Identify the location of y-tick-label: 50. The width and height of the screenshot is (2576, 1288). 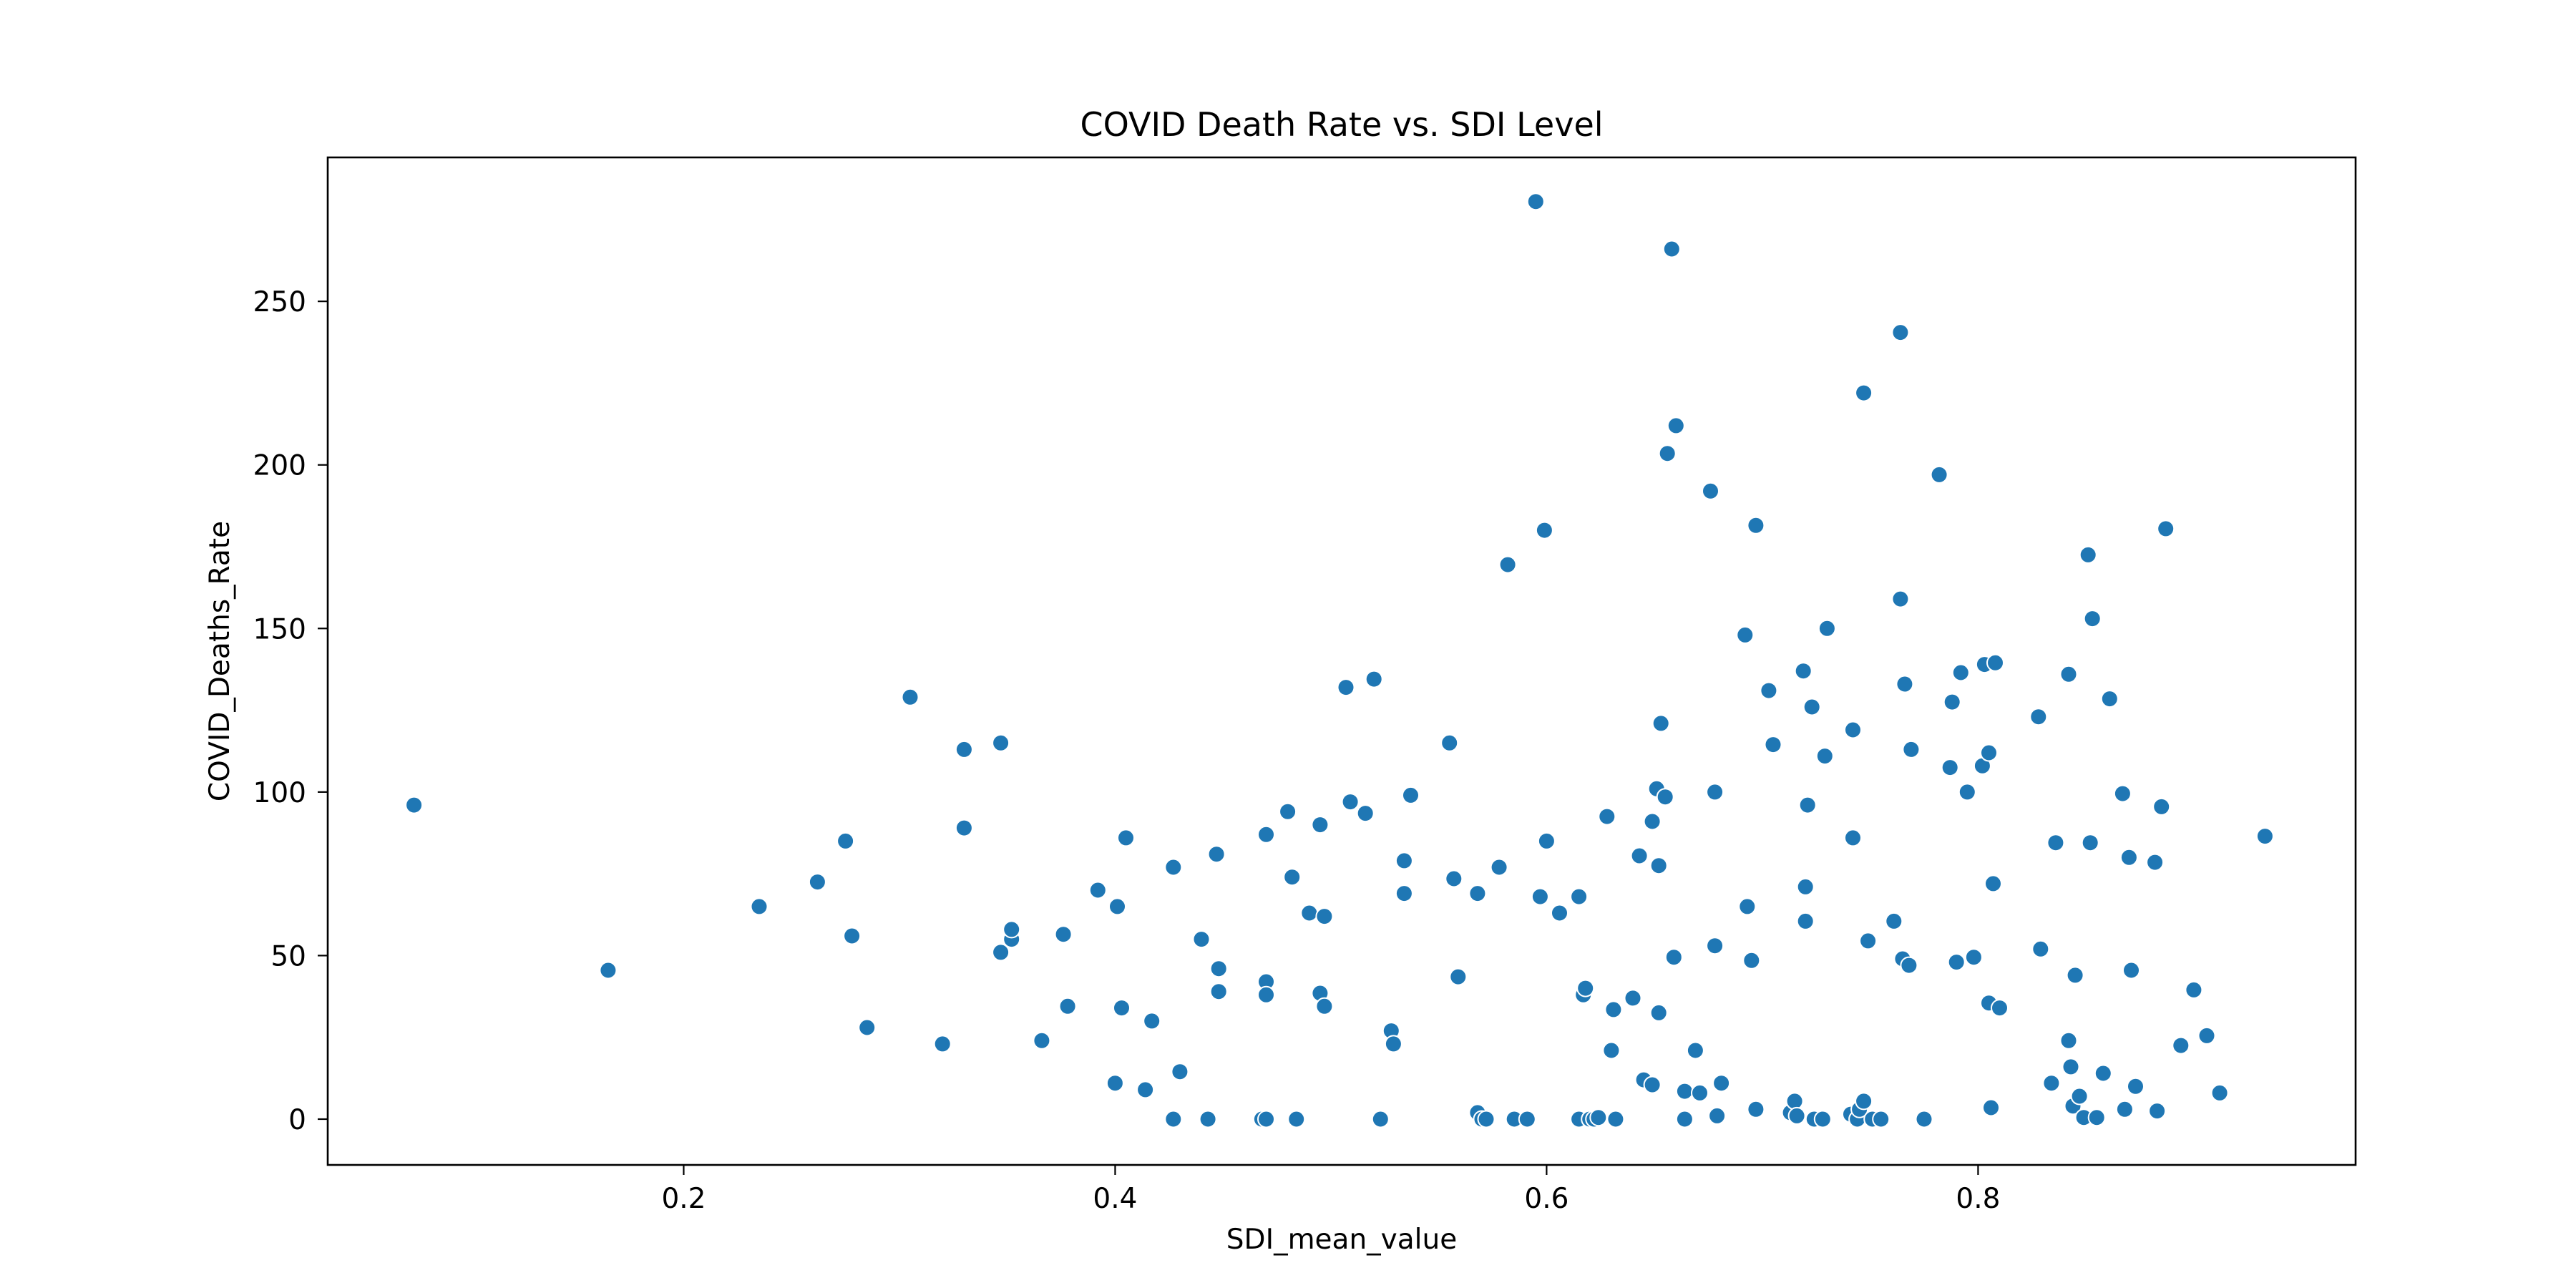
(288, 956).